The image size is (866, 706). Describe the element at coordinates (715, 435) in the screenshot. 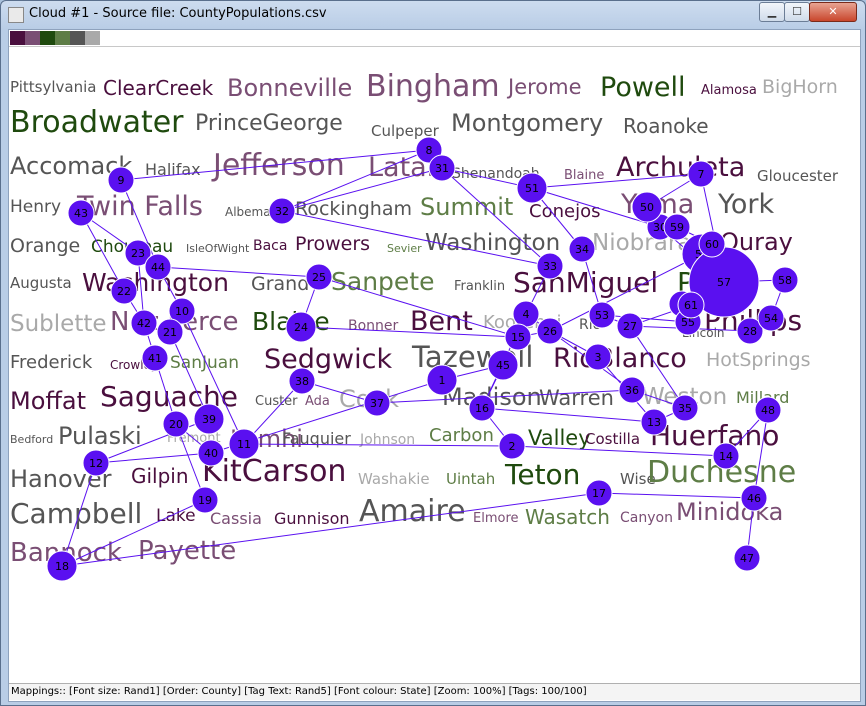

I see `cloud-tag: Huerfano` at that location.